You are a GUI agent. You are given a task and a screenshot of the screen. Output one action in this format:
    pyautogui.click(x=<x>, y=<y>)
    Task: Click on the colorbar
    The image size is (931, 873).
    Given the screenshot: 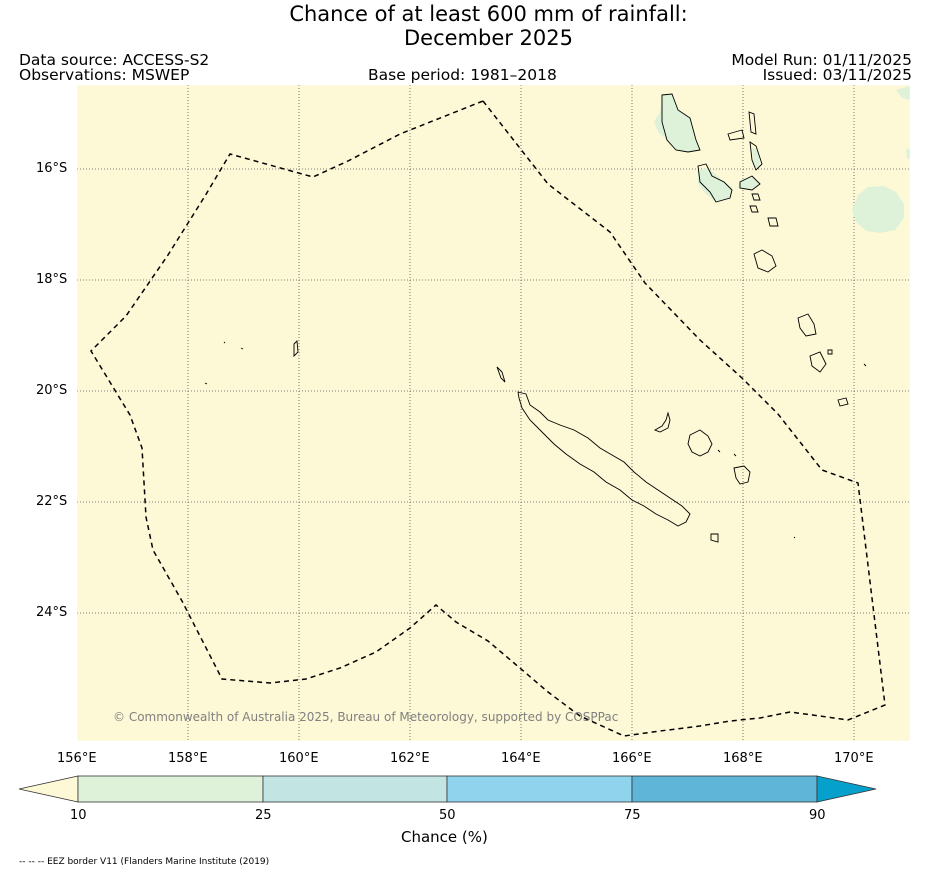 What is the action you would take?
    pyautogui.click(x=447, y=789)
    